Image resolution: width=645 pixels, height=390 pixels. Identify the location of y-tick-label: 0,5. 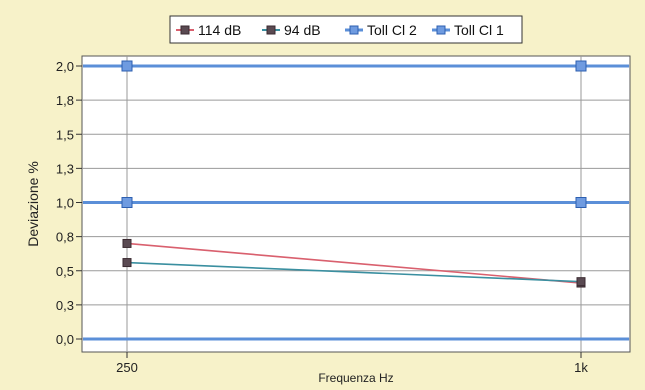
(65, 271).